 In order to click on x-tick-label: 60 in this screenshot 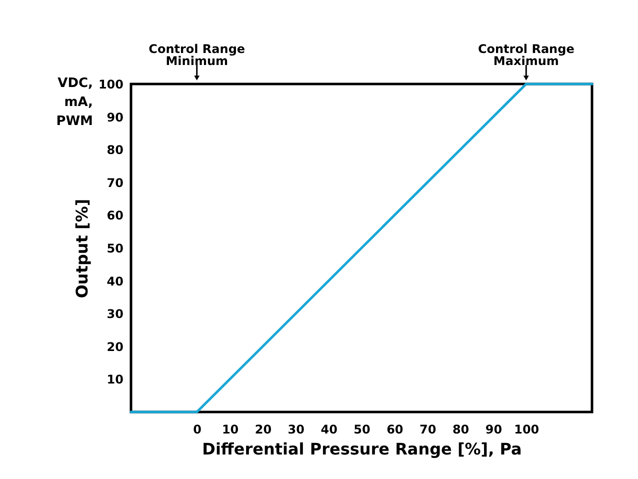, I will do `click(395, 429)`.